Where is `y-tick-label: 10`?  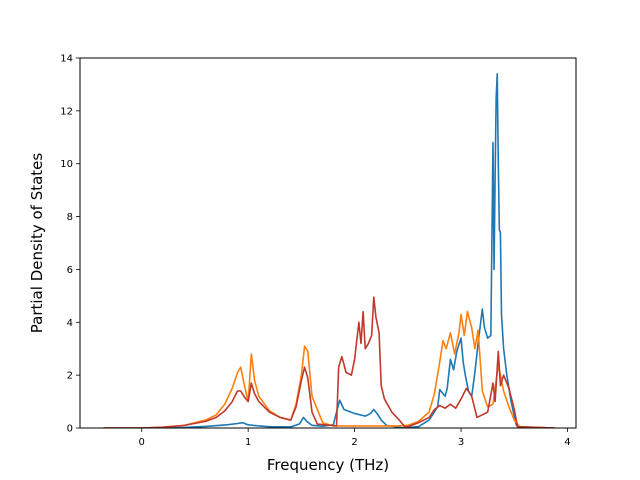 y-tick-label: 10 is located at coordinates (66, 164).